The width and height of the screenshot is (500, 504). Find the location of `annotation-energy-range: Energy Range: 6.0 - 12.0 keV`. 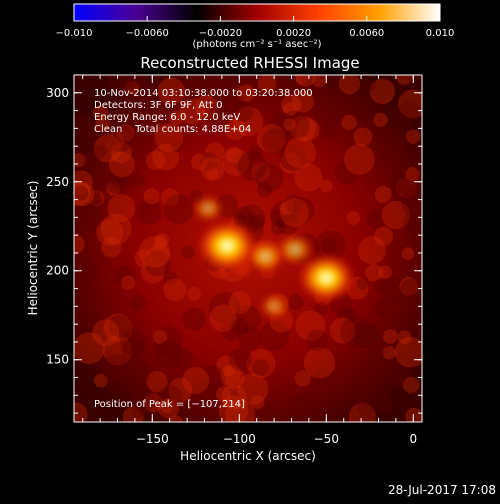

annotation-energy-range: Energy Range: 6.0 - 12.0 keV is located at coordinates (167, 117).